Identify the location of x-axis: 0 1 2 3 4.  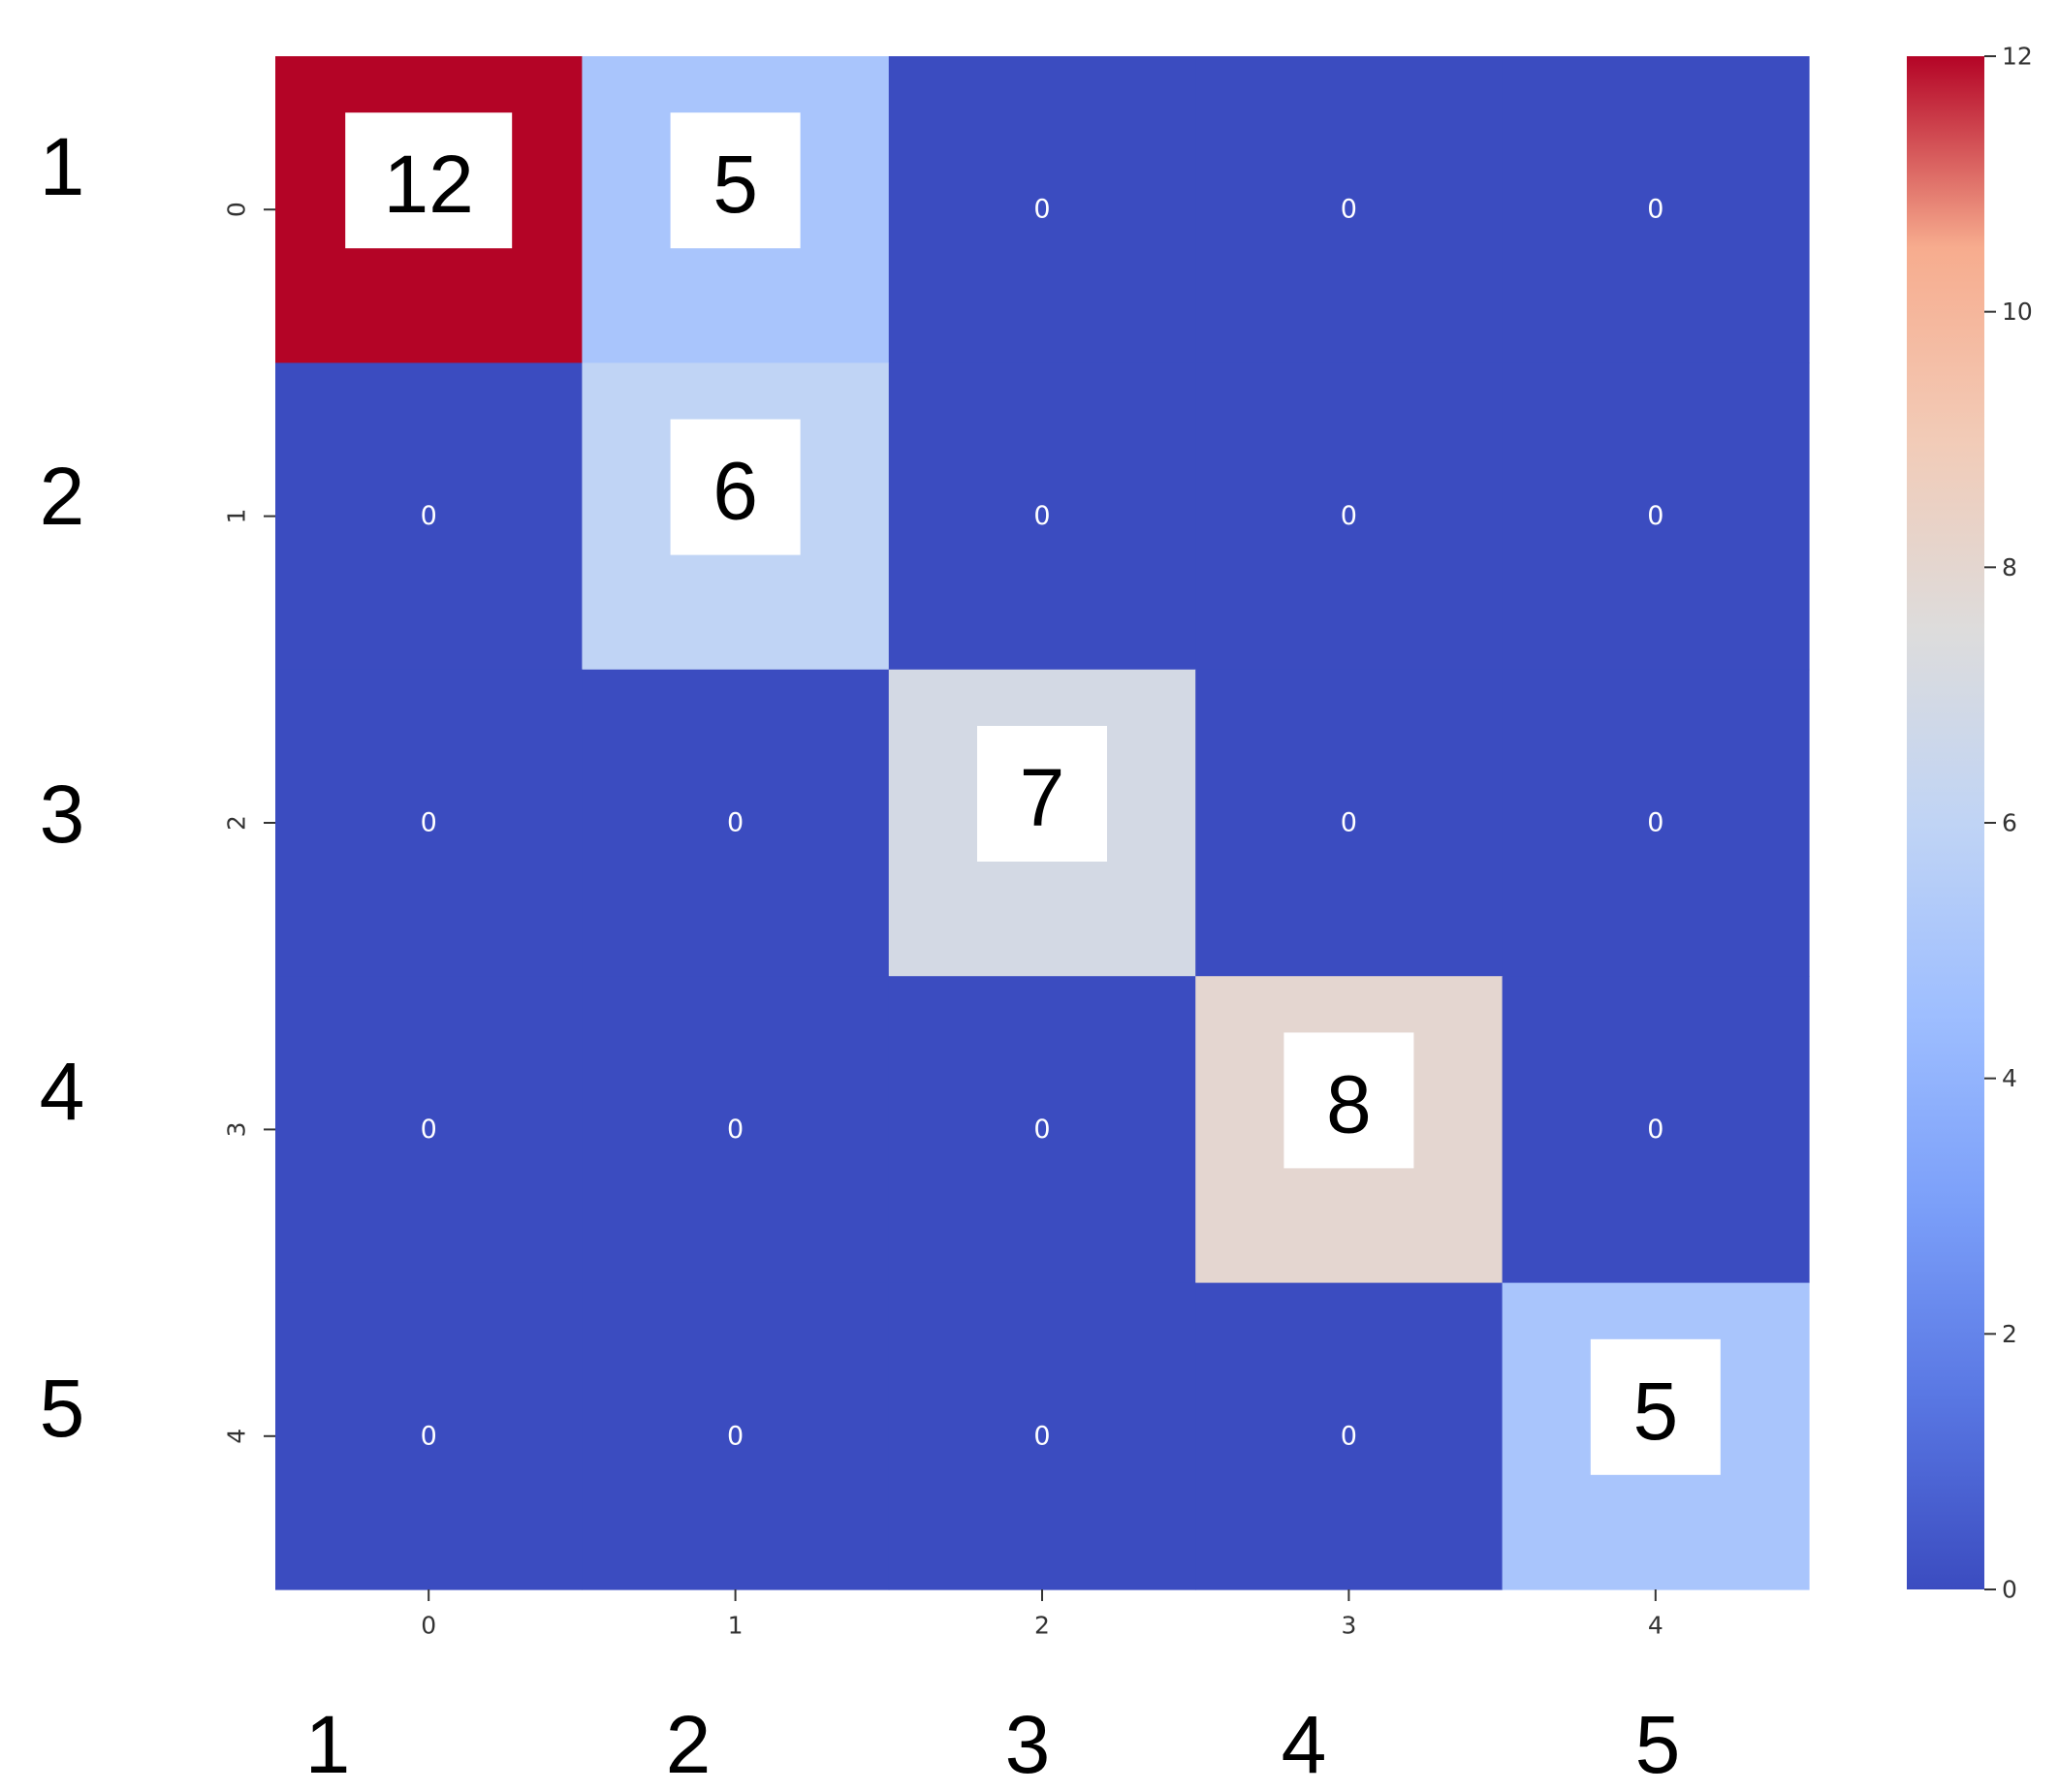
(1042, 1615).